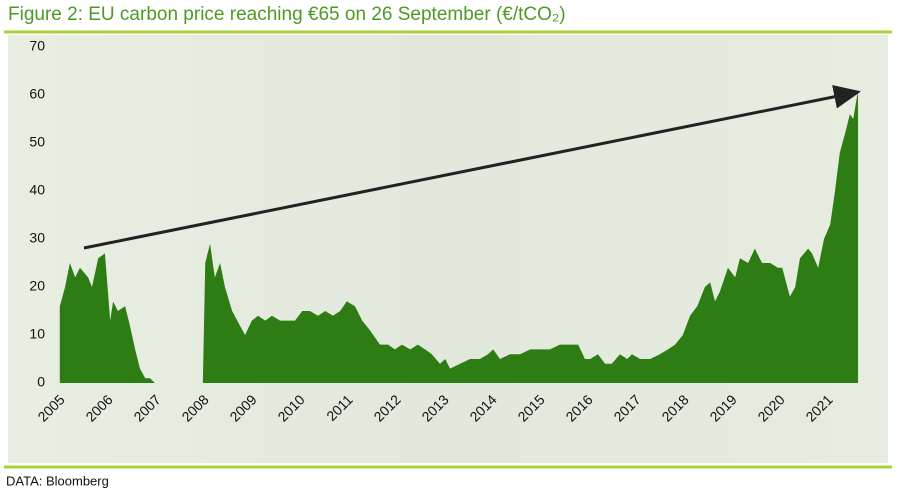 This screenshot has width=903, height=499. Describe the element at coordinates (37, 190) in the screenshot. I see `y-tick-label: 40` at that location.